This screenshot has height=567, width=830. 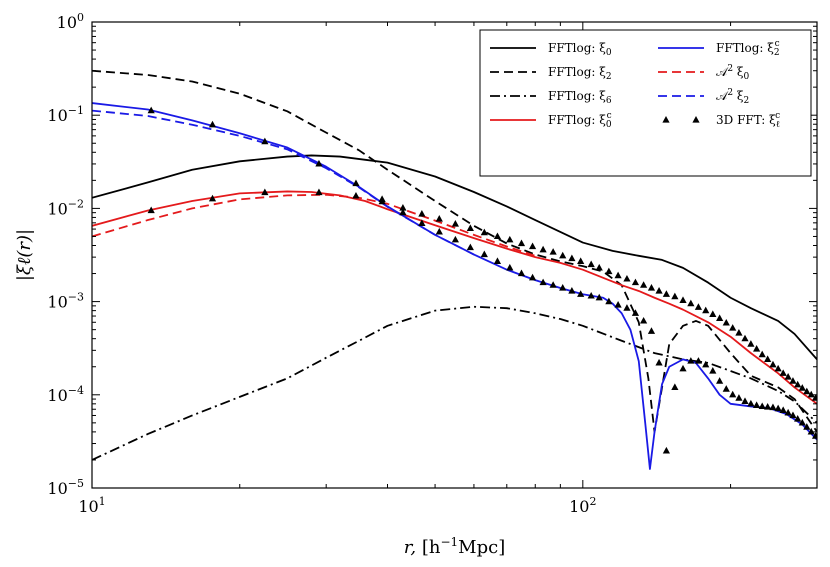 I want to click on x-tick-label: 102, so click(x=582, y=505).